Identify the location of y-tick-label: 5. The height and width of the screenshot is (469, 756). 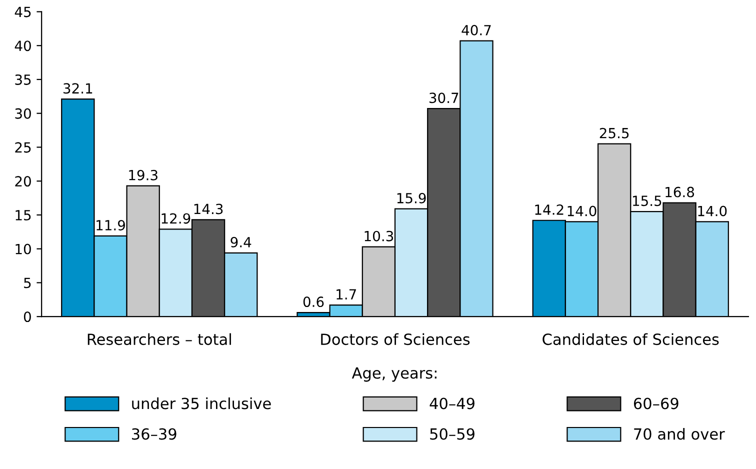
(27, 283).